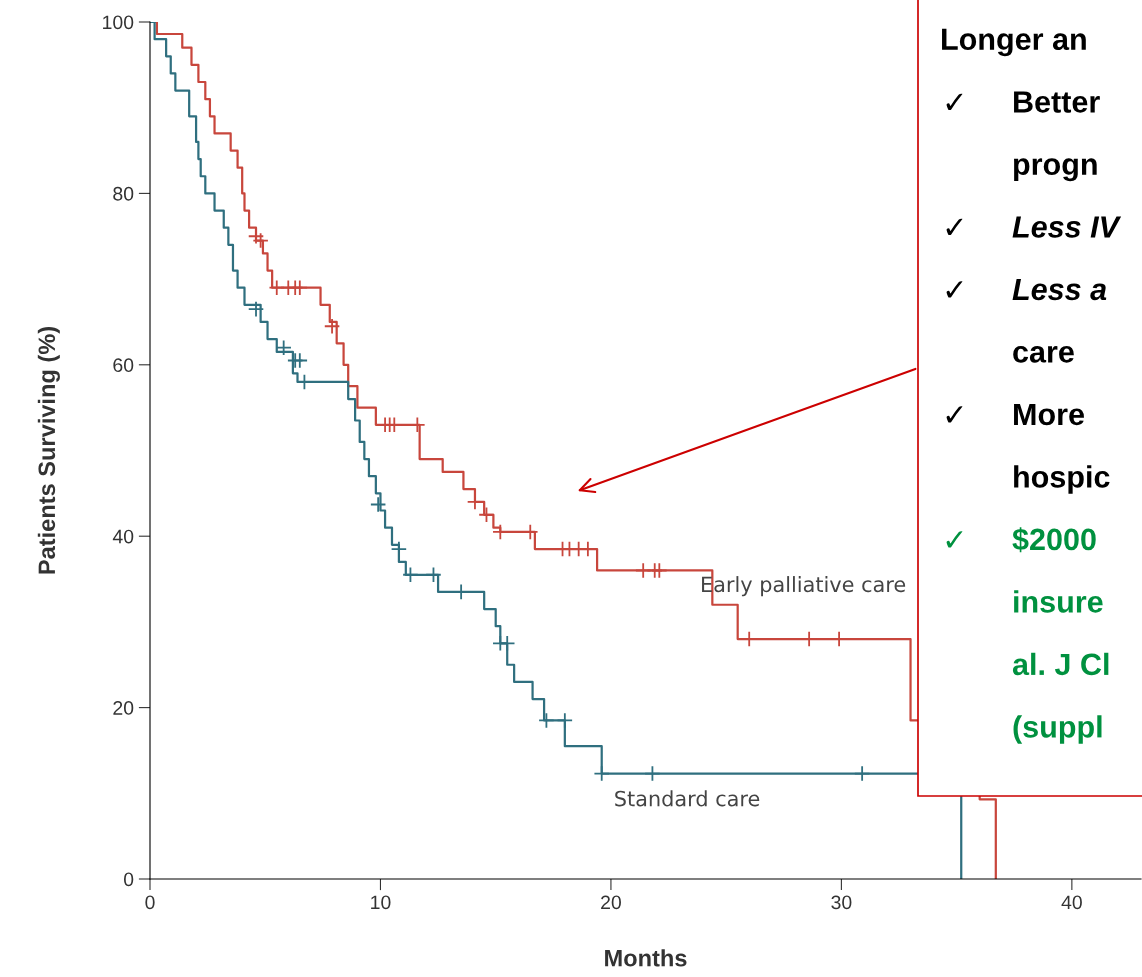  Describe the element at coordinates (1067, 227) in the screenshot. I see `annotation: Less IV` at that location.